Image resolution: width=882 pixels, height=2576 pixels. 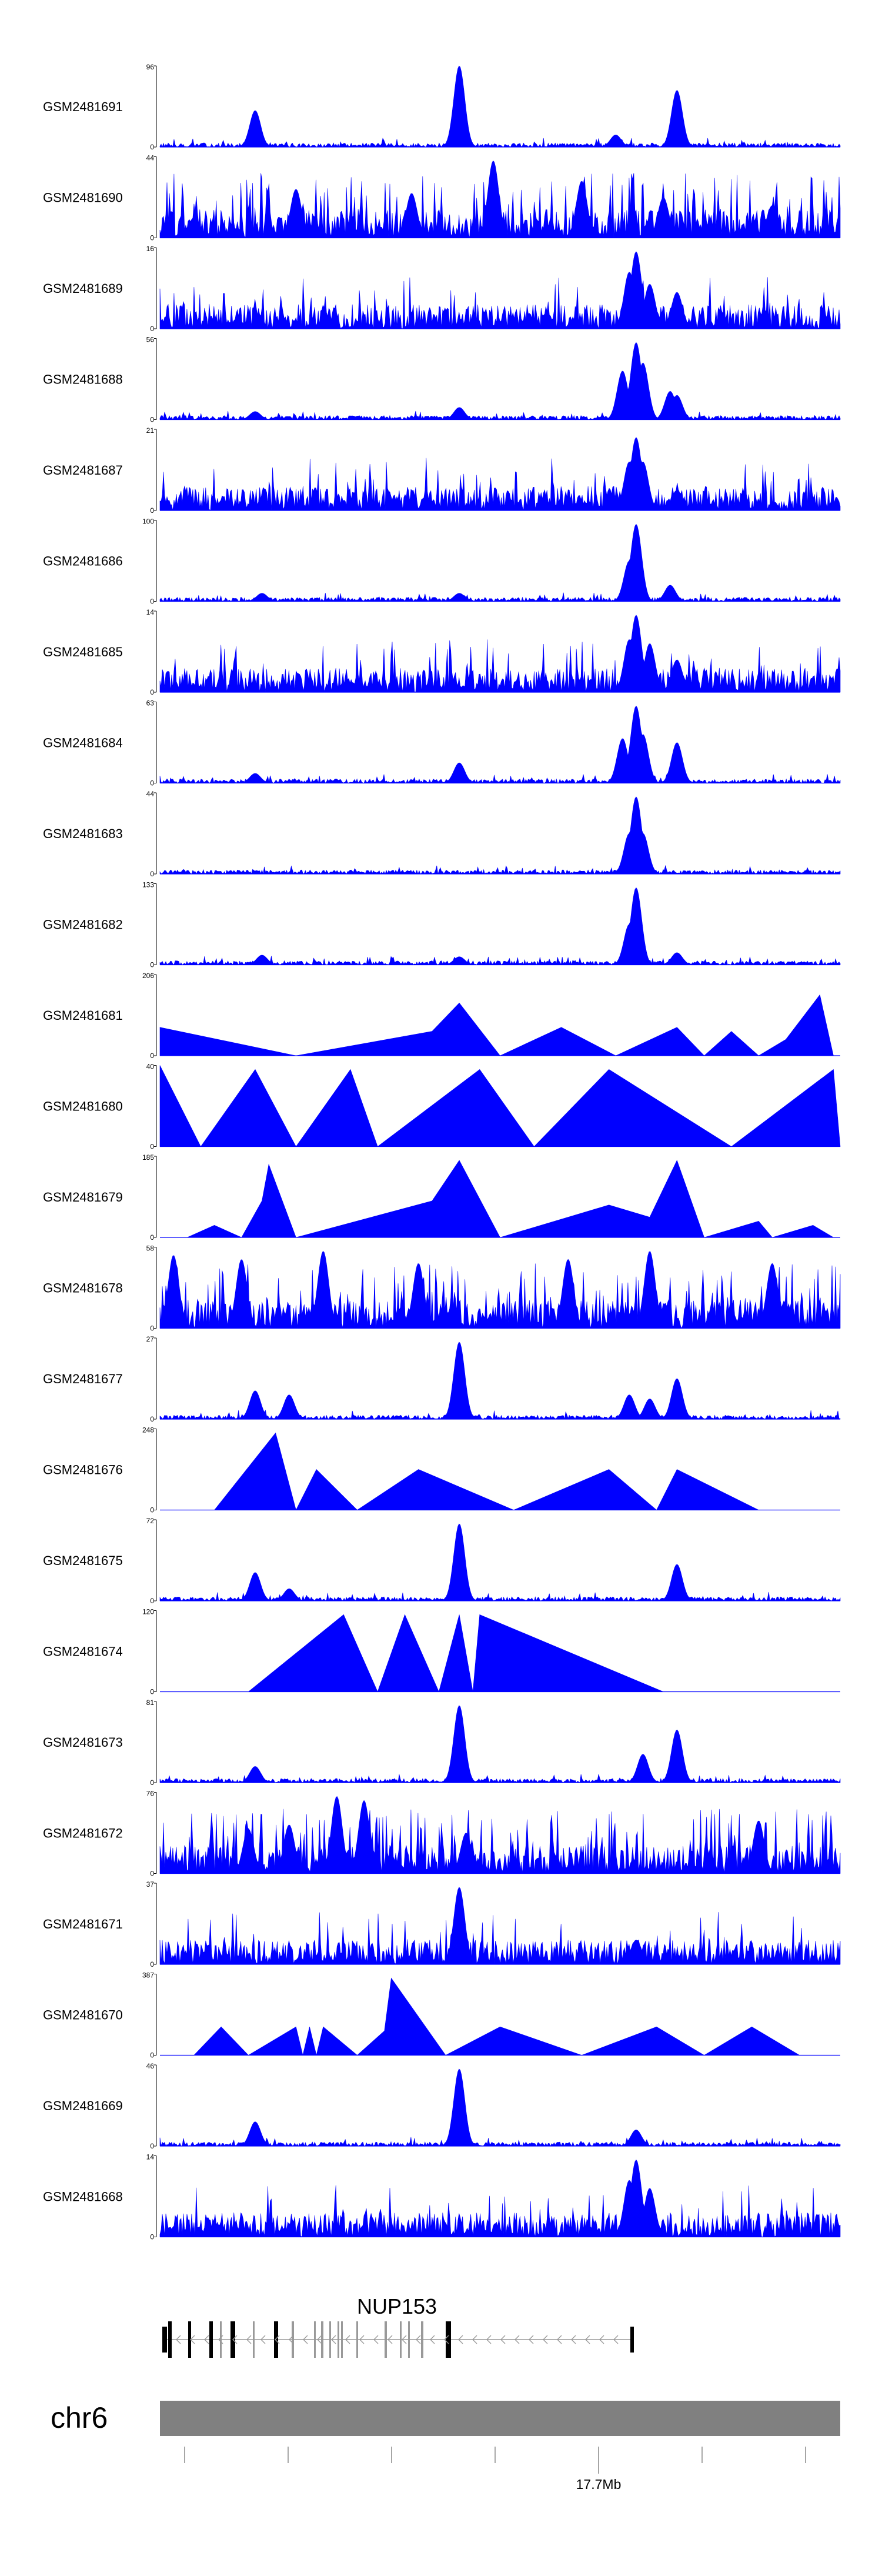 What do you see at coordinates (150, 2066) in the screenshot?
I see `y-tick-label-max: 46` at bounding box center [150, 2066].